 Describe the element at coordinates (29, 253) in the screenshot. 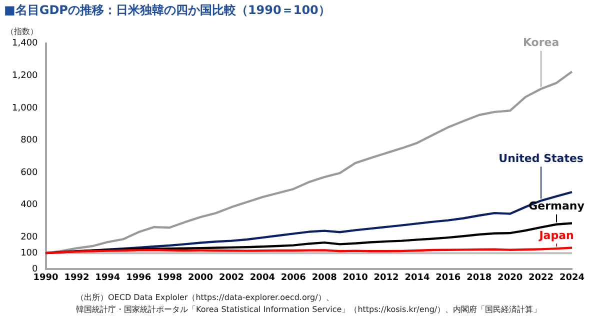

I see `y-tick-label: 100` at that location.